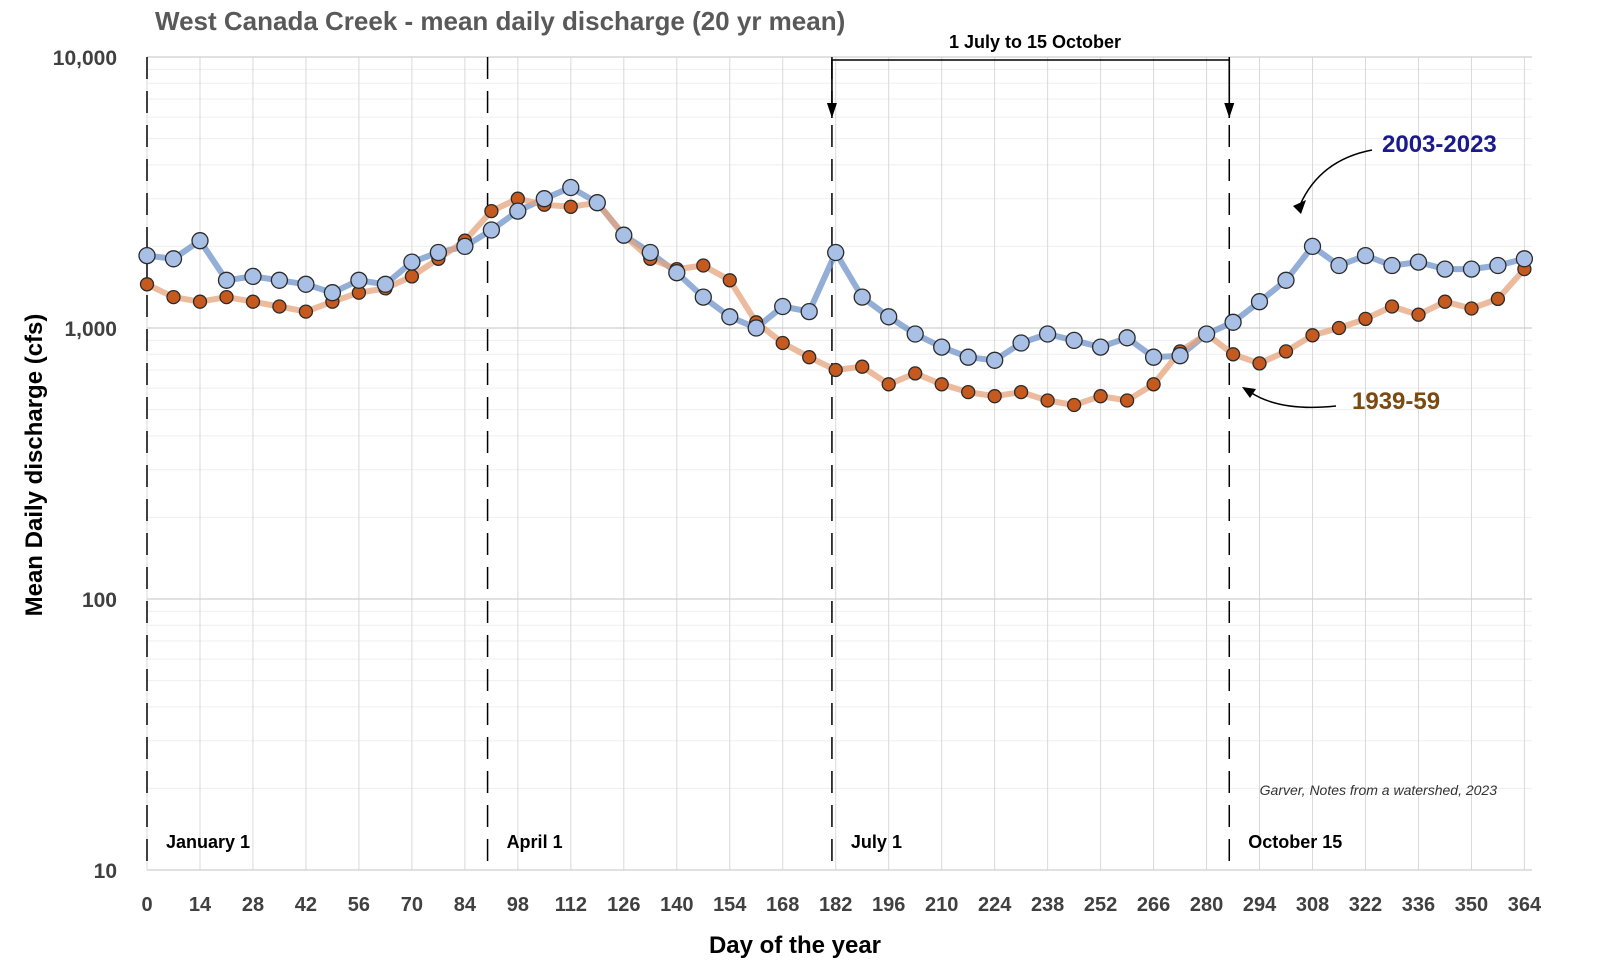  What do you see at coordinates (518, 905) in the screenshot?
I see `x-tick-label: 98` at bounding box center [518, 905].